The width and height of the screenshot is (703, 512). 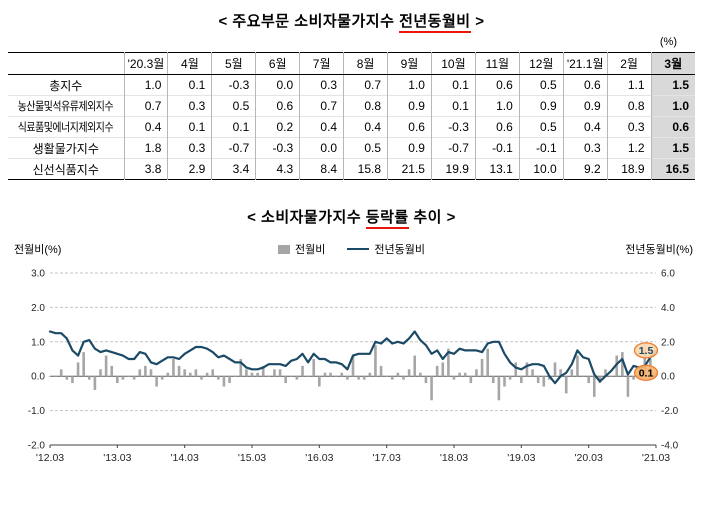 What do you see at coordinates (145, 63) in the screenshot?
I see `column-header: '20.3월` at bounding box center [145, 63].